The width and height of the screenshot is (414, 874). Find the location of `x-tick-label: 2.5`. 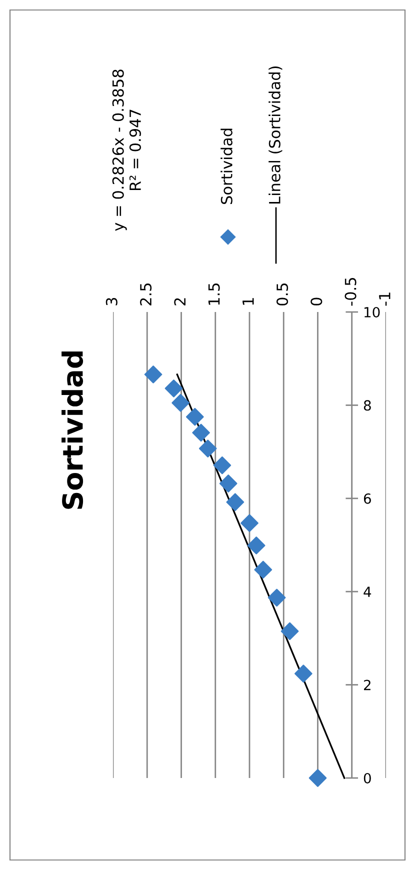

x-tick-label: 2.5 is located at coordinates (146, 294).